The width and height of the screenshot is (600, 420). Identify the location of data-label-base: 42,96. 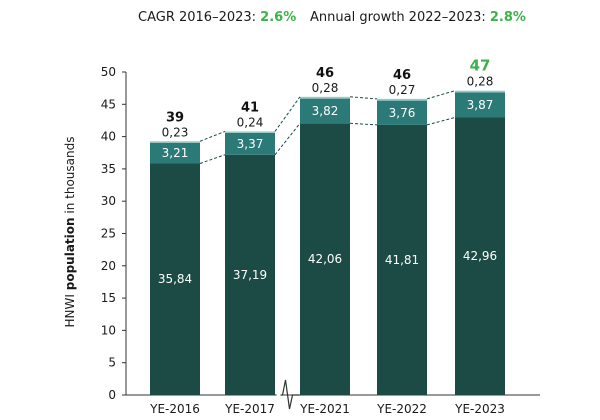
(480, 256).